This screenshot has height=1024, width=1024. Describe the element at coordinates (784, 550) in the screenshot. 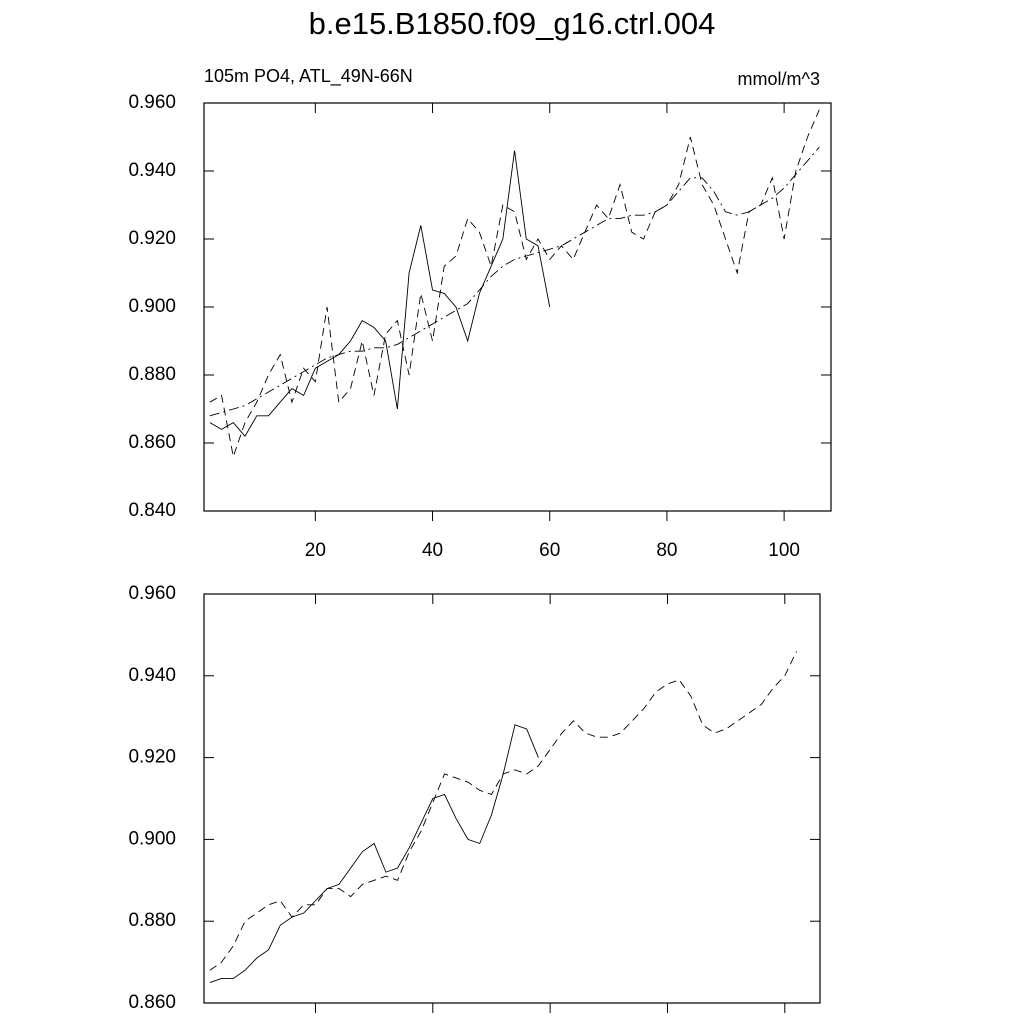

I see `x-tick-label: 100` at that location.